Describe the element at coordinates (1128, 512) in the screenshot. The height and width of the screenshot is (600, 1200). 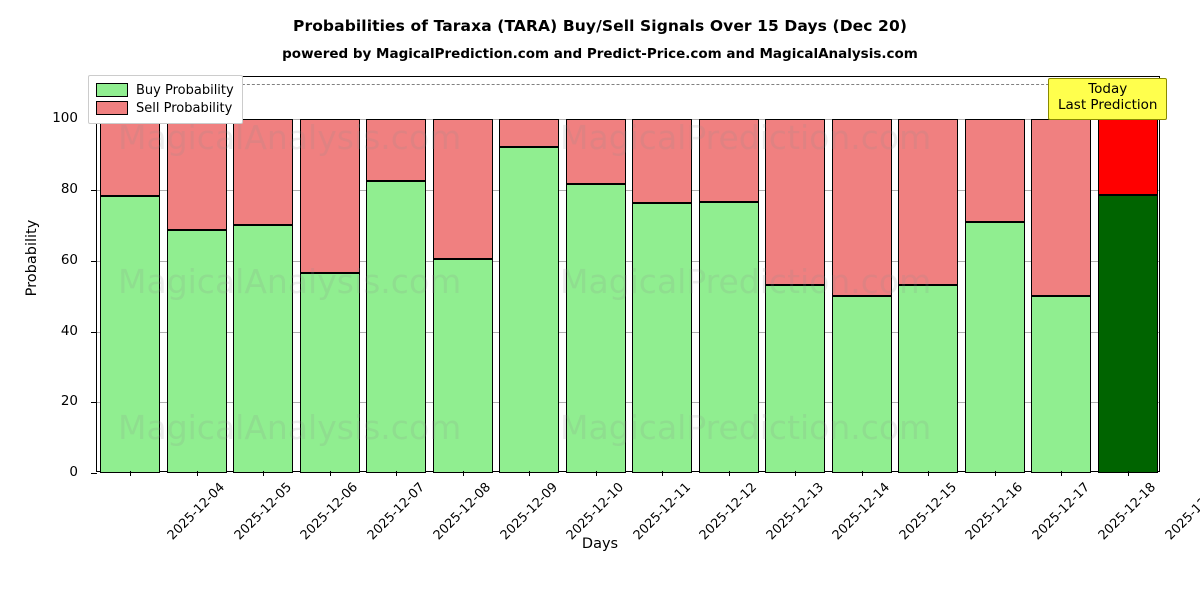
I see `x-tick-label: 2025-12-18` at that location.